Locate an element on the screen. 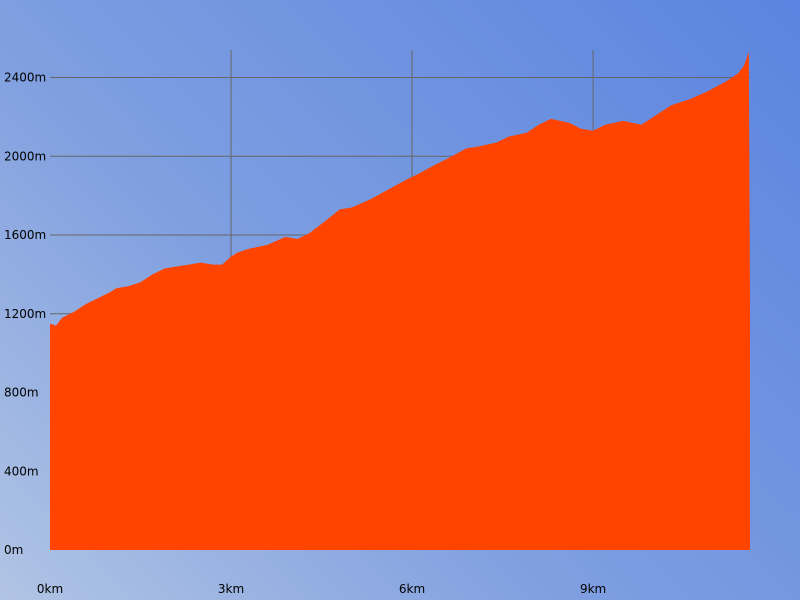  y-axis: 0m 400m 800m 1200m 1600m 2000m 2400m is located at coordinates (25, 314).